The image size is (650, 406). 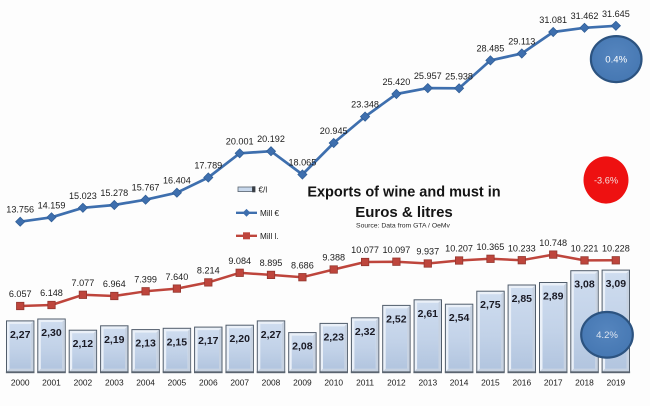 What do you see at coordinates (403, 193) in the screenshot?
I see `svg-text: Exports of wine and must in` at bounding box center [403, 193].